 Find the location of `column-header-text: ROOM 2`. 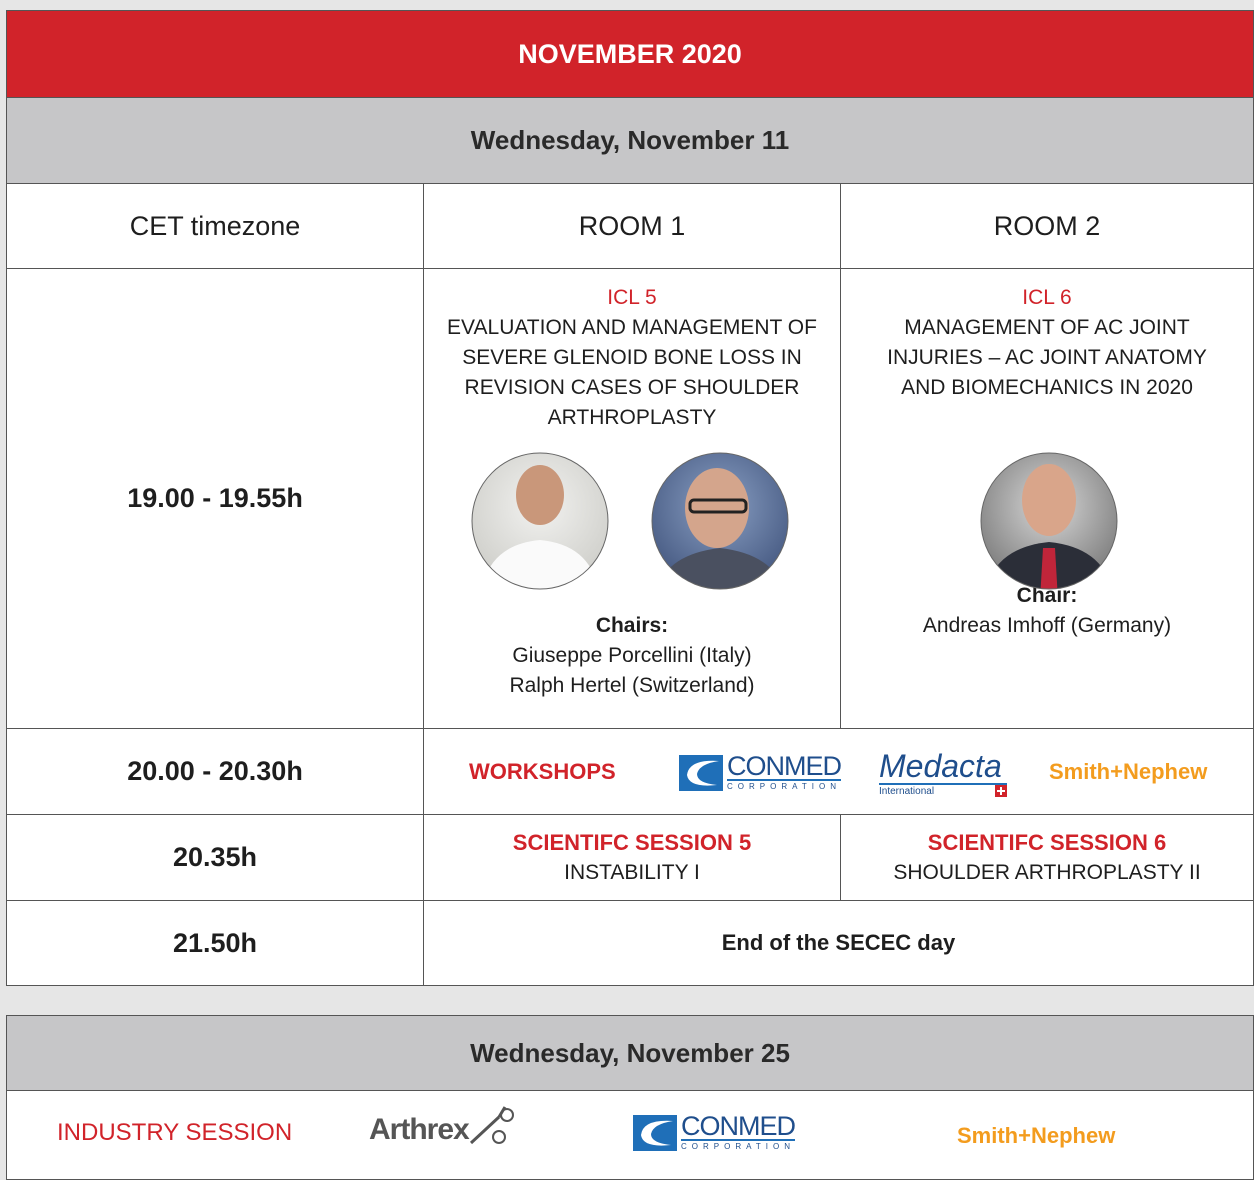

column-header-text: ROOM 2 is located at coordinates (1047, 225).